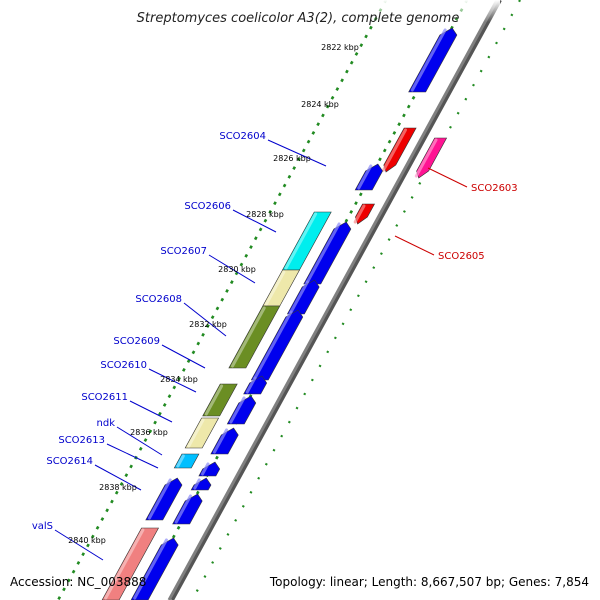 The image size is (600, 600). I want to click on leader-line-vals, so click(79, 545).